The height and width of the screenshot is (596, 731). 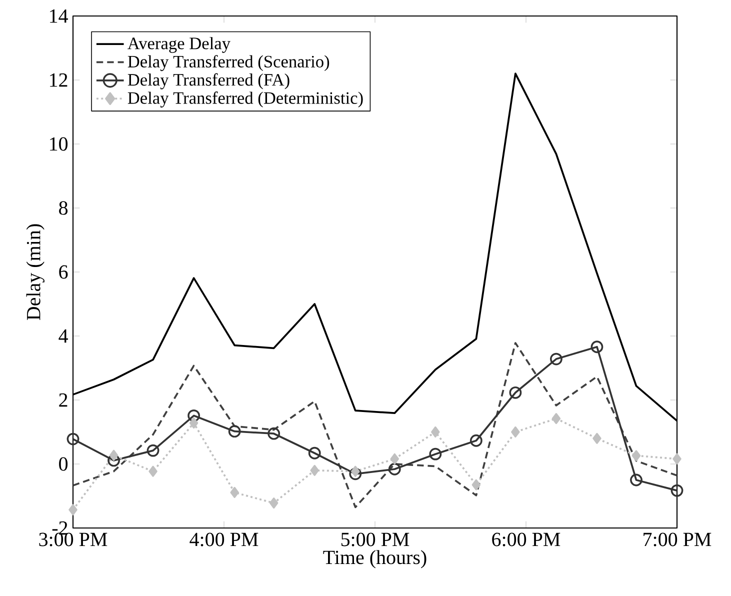 What do you see at coordinates (179, 45) in the screenshot?
I see `legend-label: Average Delay` at bounding box center [179, 45].